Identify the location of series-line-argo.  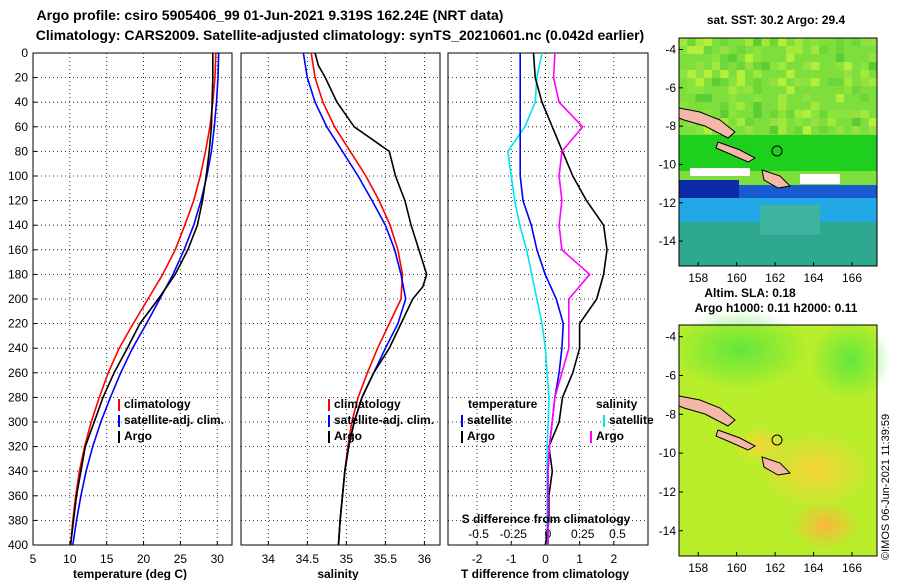
(141, 299).